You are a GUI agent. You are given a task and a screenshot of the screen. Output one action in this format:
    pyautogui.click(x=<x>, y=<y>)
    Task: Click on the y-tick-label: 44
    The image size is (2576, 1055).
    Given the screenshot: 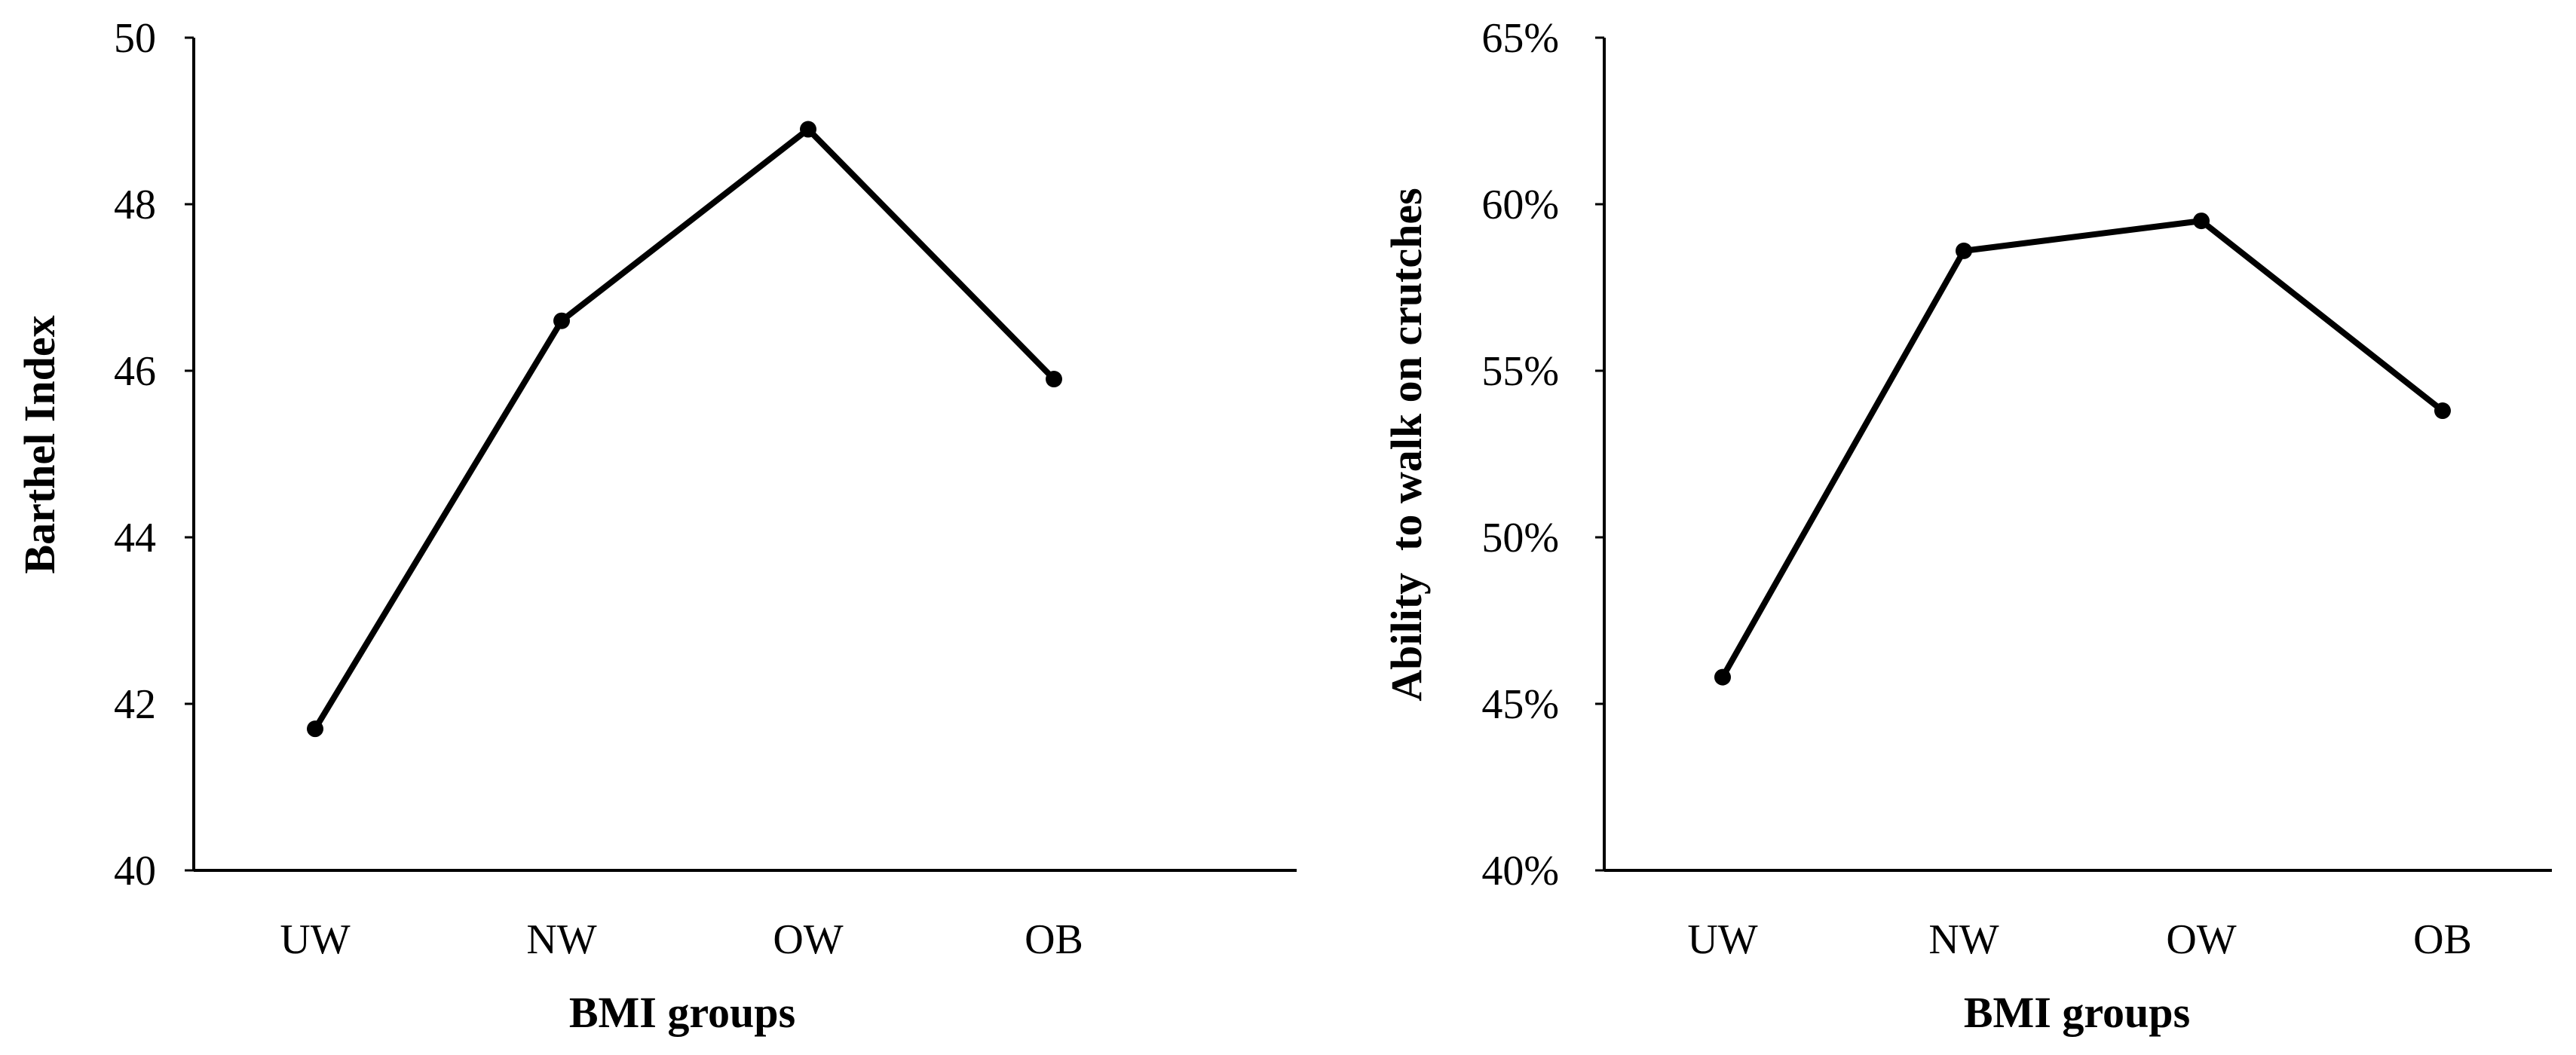 What is the action you would take?
    pyautogui.click(x=135, y=538)
    